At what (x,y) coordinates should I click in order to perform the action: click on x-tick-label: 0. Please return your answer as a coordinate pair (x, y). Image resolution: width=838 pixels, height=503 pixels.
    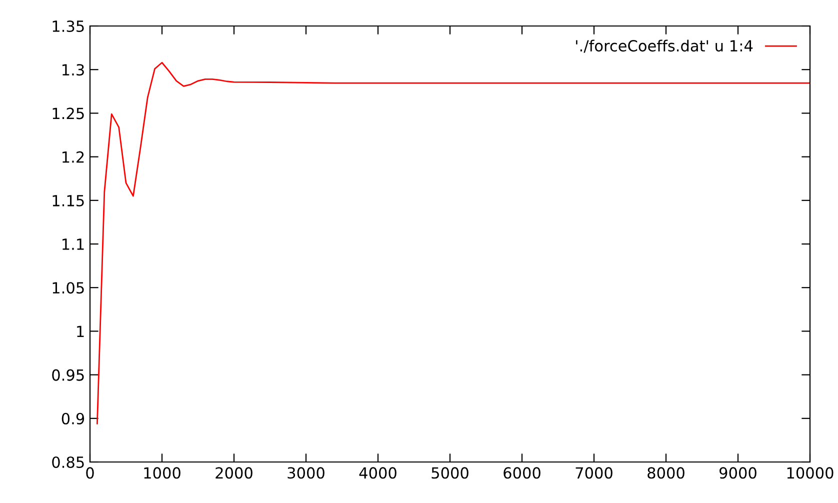
    Looking at the image, I should click on (90, 473).